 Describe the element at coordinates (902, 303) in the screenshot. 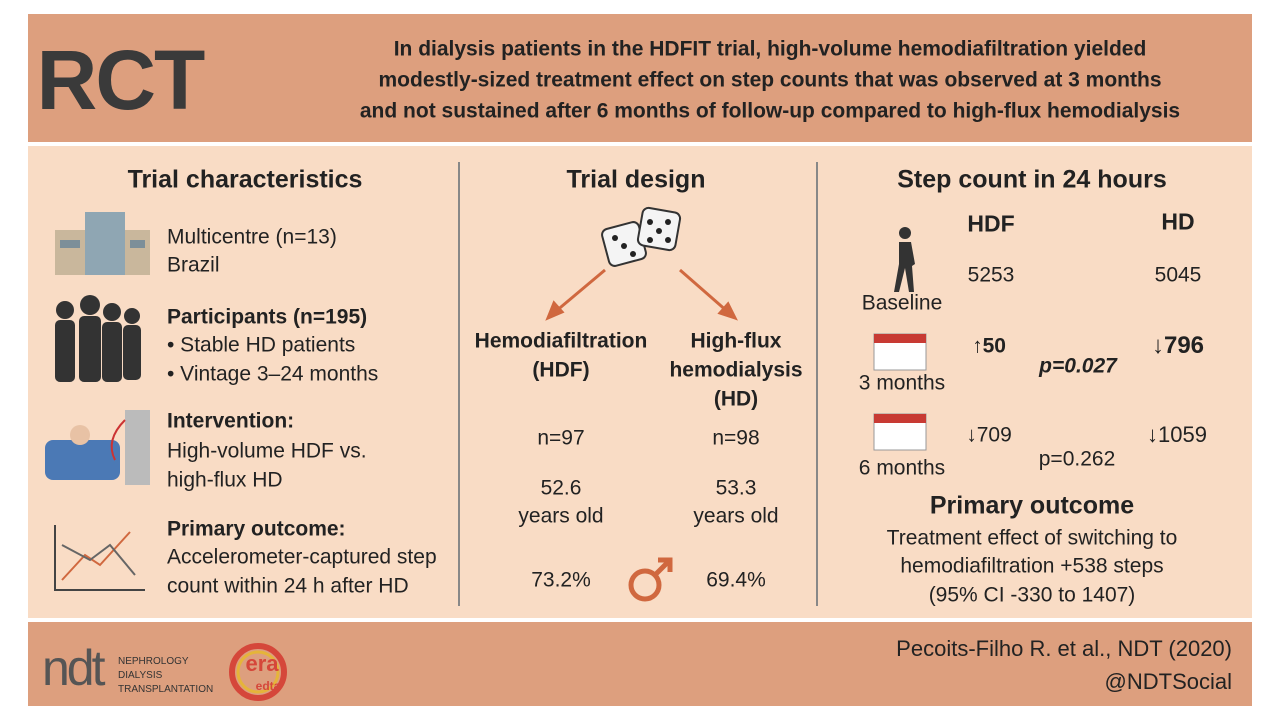

I see `row-label: Baseline` at that location.